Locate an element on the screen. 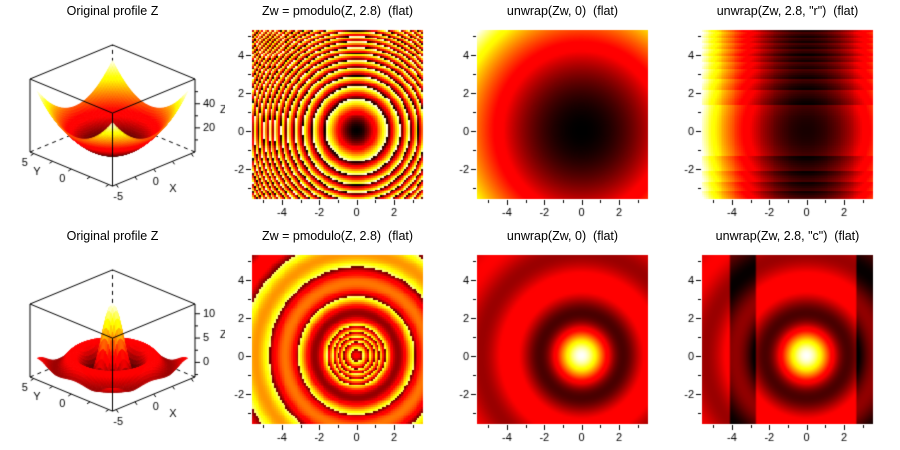 This screenshot has height=450, width=900. panel-pmodulo-sinc: Zw = pmodulo(Z, 2.8) (flat) is located at coordinates (337, 337).